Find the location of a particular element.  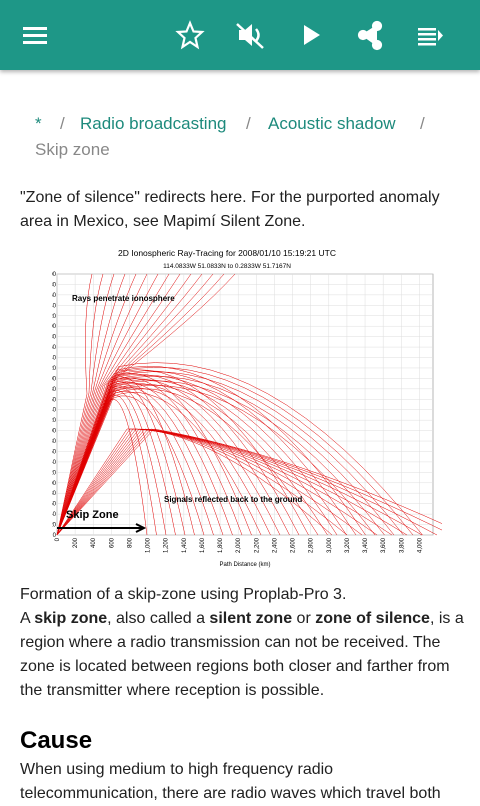

x-tick-label: 2,200 is located at coordinates (257, 545).